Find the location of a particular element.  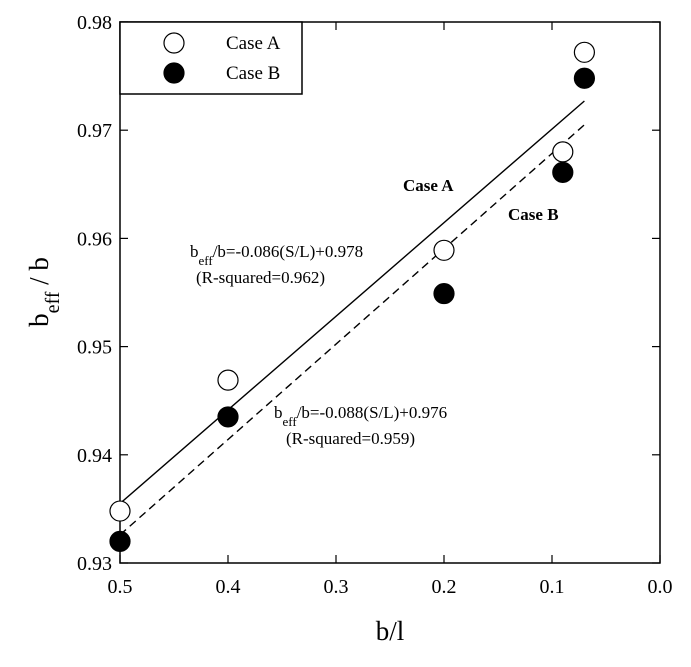

x-tick-label: 0.5 is located at coordinates (120, 587).